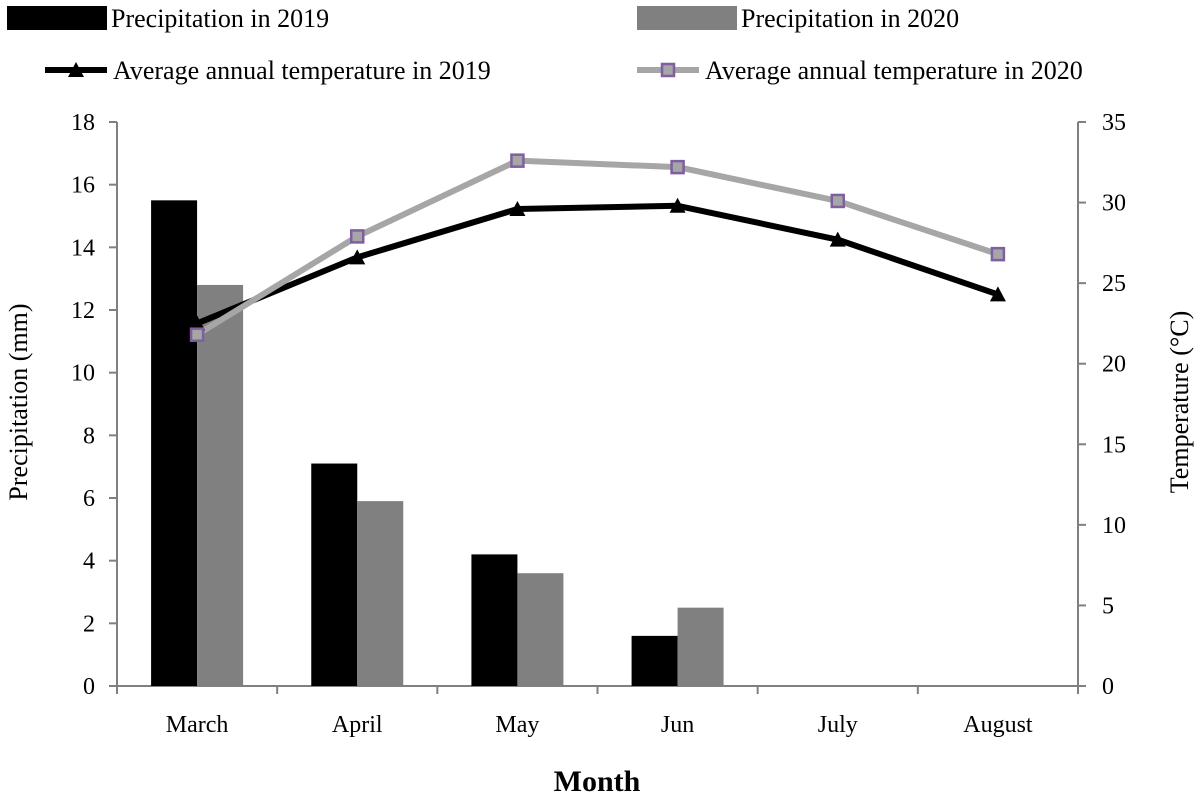  I want to click on x-tick-label: April, so click(357, 725).